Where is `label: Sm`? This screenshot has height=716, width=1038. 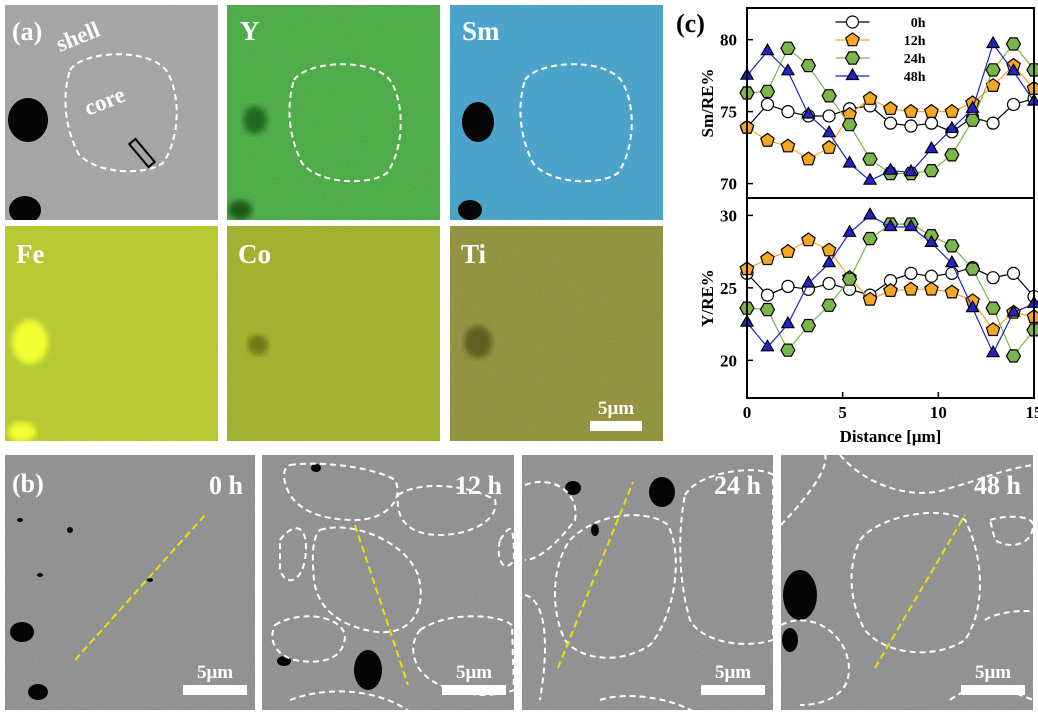 label: Sm is located at coordinates (481, 31).